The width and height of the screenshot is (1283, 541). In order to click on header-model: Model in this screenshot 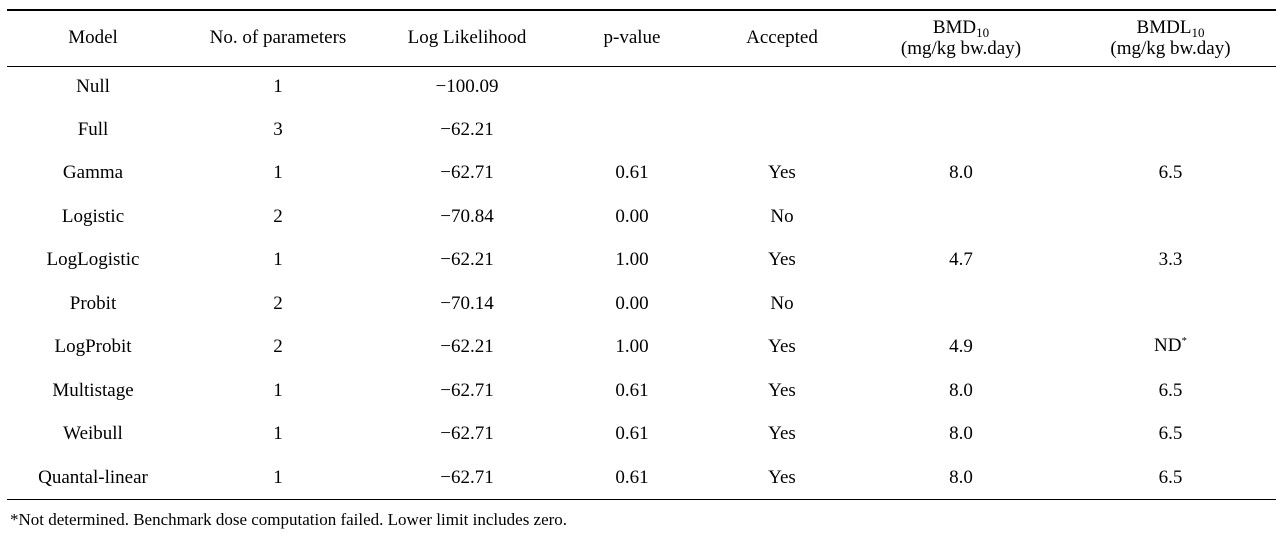, I will do `click(93, 38)`.